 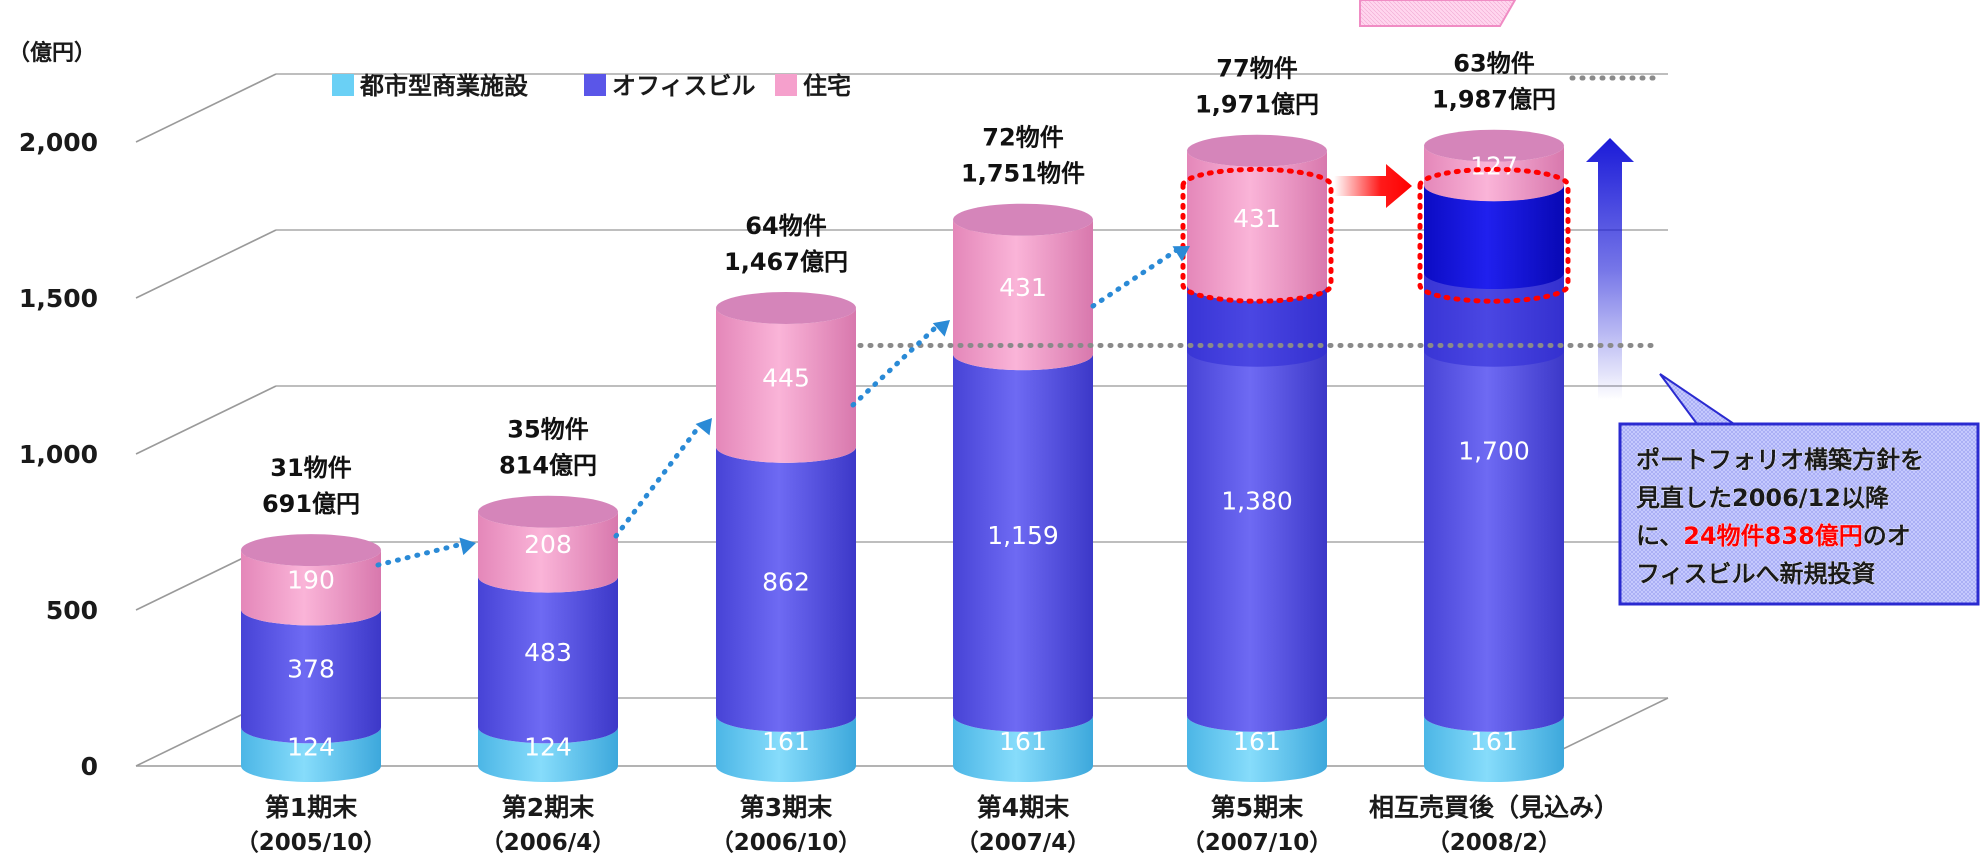 I want to click on x-category-label: 第5期末, so click(x=1257, y=807).